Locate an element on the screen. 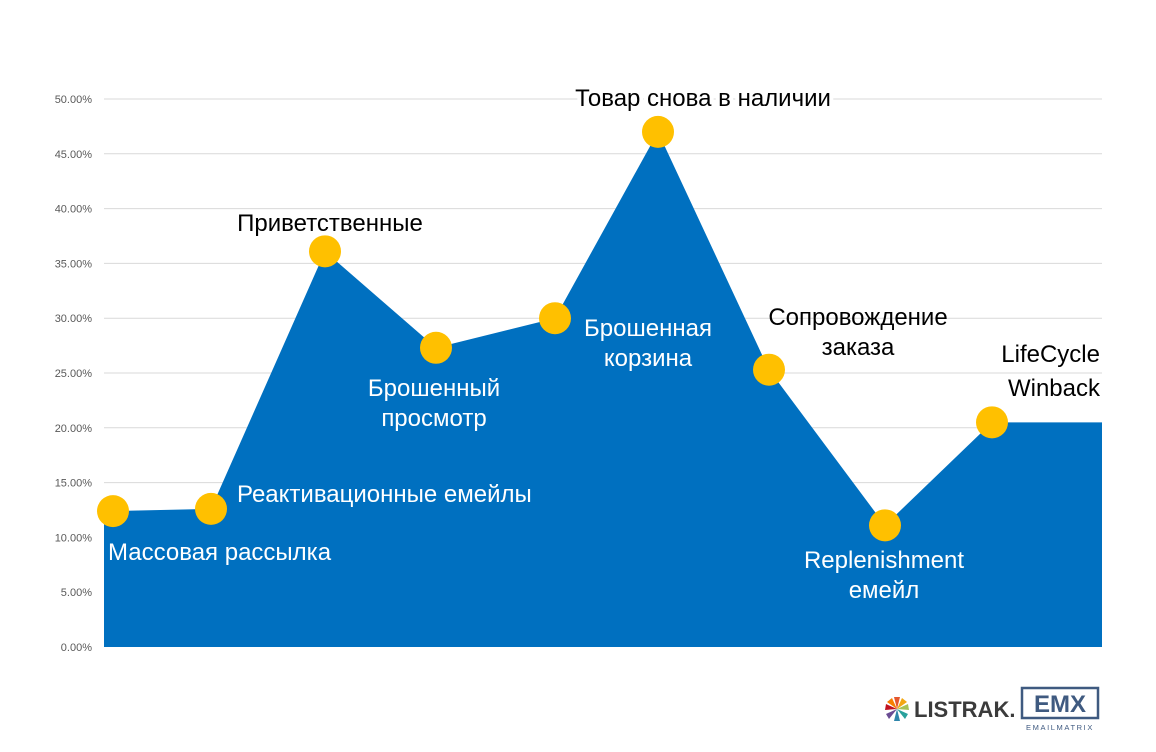 This screenshot has width=1156, height=752. annotation-label: LifeCycle Winback is located at coordinates (1051, 371).